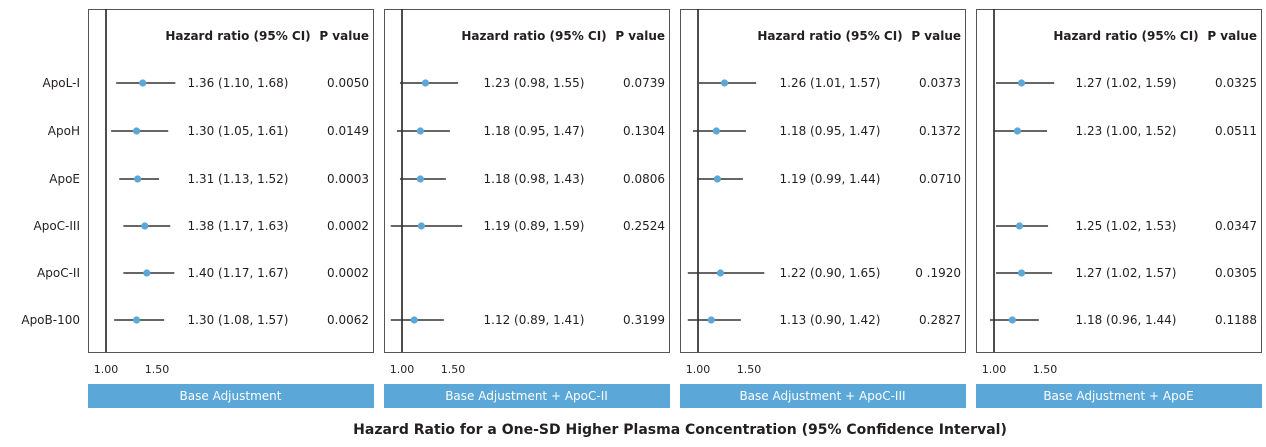  I want to click on hr-text-apoc-iii: 1.38 (1.17, 1.63), so click(238, 226).